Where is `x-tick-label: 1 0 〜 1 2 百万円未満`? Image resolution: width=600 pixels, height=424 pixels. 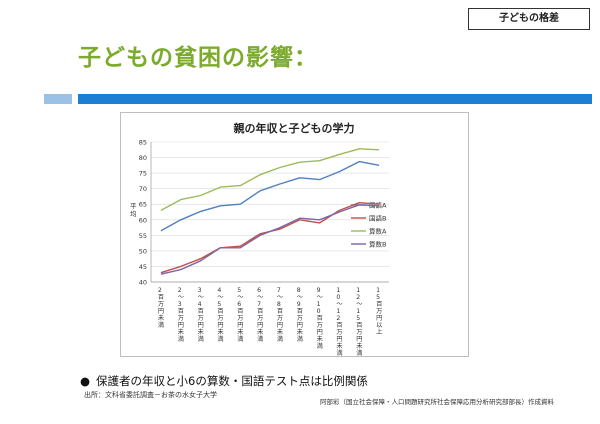
x-tick-label: 1 0 〜 1 2 百万円未満 is located at coordinates (339, 322).